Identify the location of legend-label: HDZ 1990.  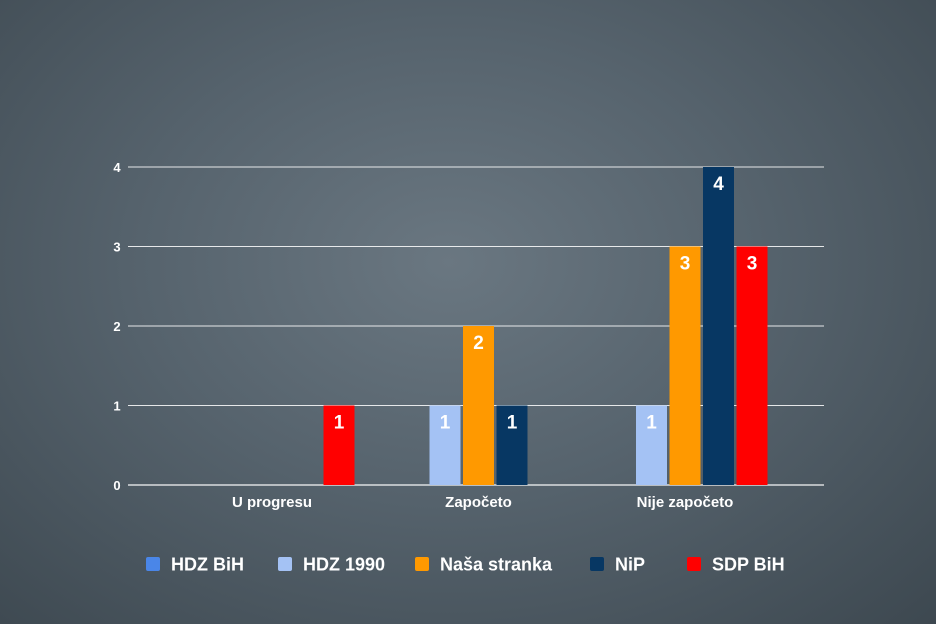
(344, 565).